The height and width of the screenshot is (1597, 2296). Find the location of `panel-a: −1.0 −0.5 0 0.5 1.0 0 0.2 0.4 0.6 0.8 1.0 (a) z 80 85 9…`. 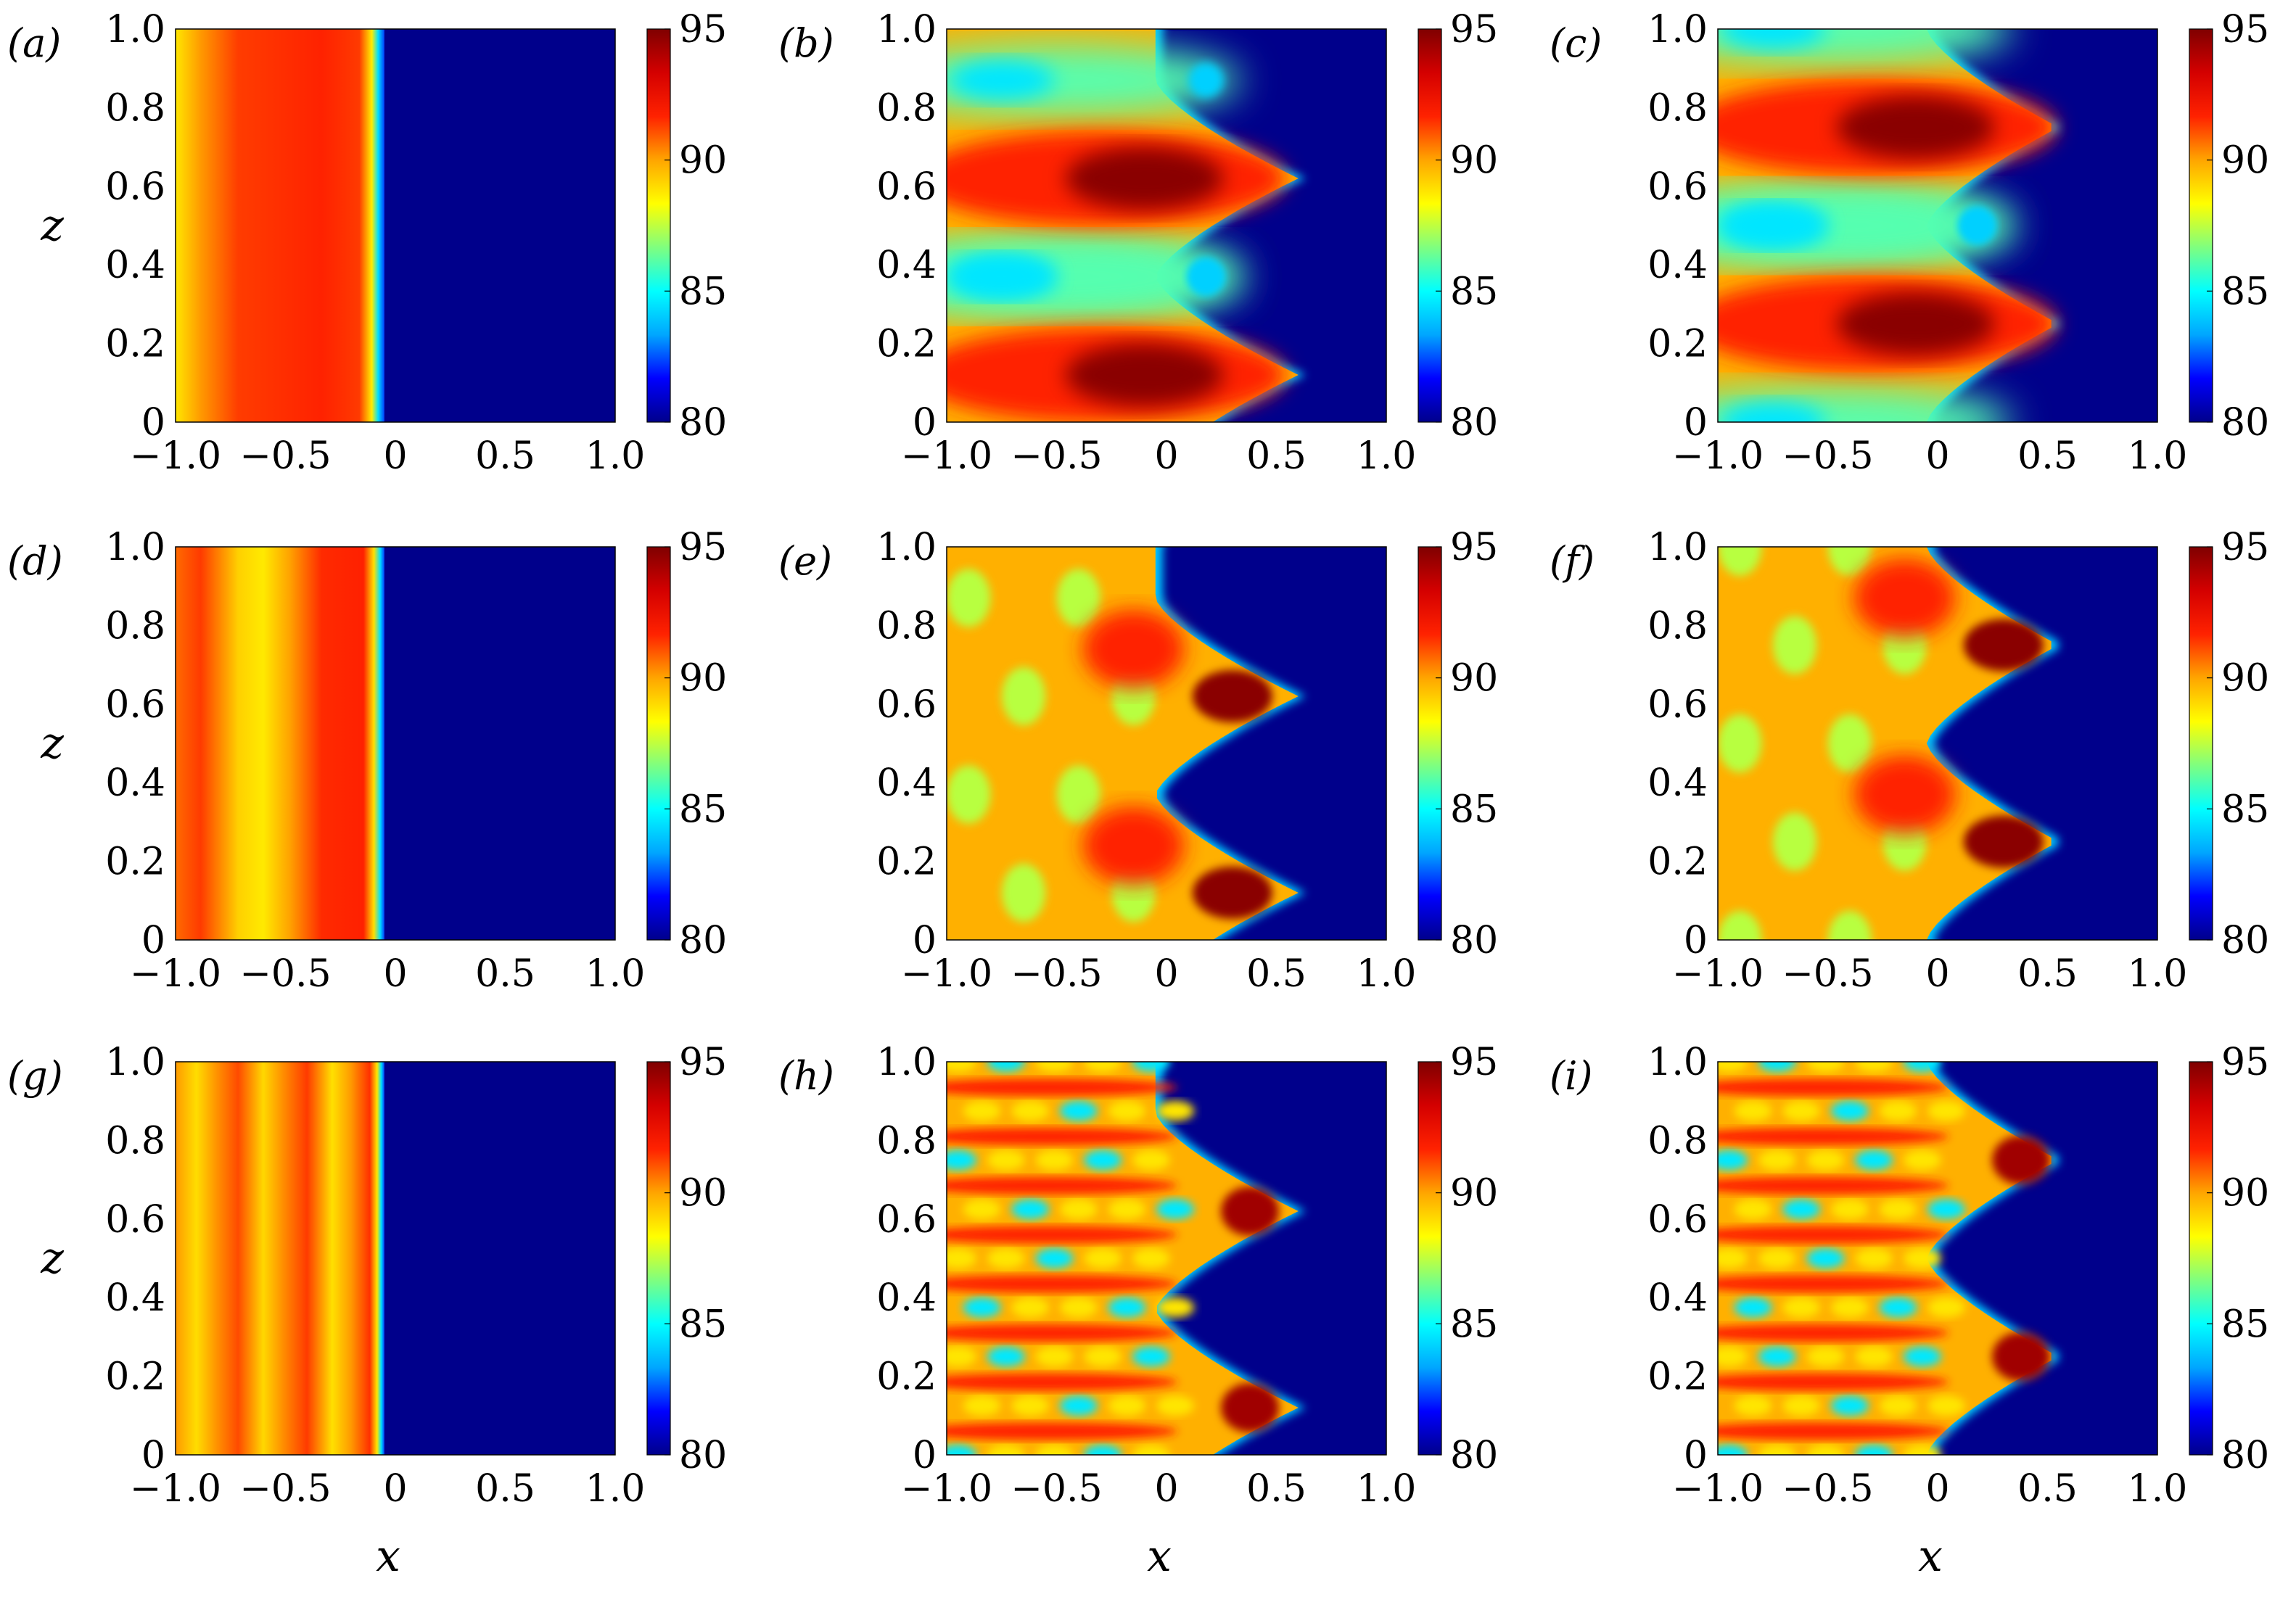

panel-a: −1.0 −0.5 0 0.5 1.0 0 0.2 0.4 0.6 0.8 1.0 (a) z 80 85 9… is located at coordinates (367, 243).